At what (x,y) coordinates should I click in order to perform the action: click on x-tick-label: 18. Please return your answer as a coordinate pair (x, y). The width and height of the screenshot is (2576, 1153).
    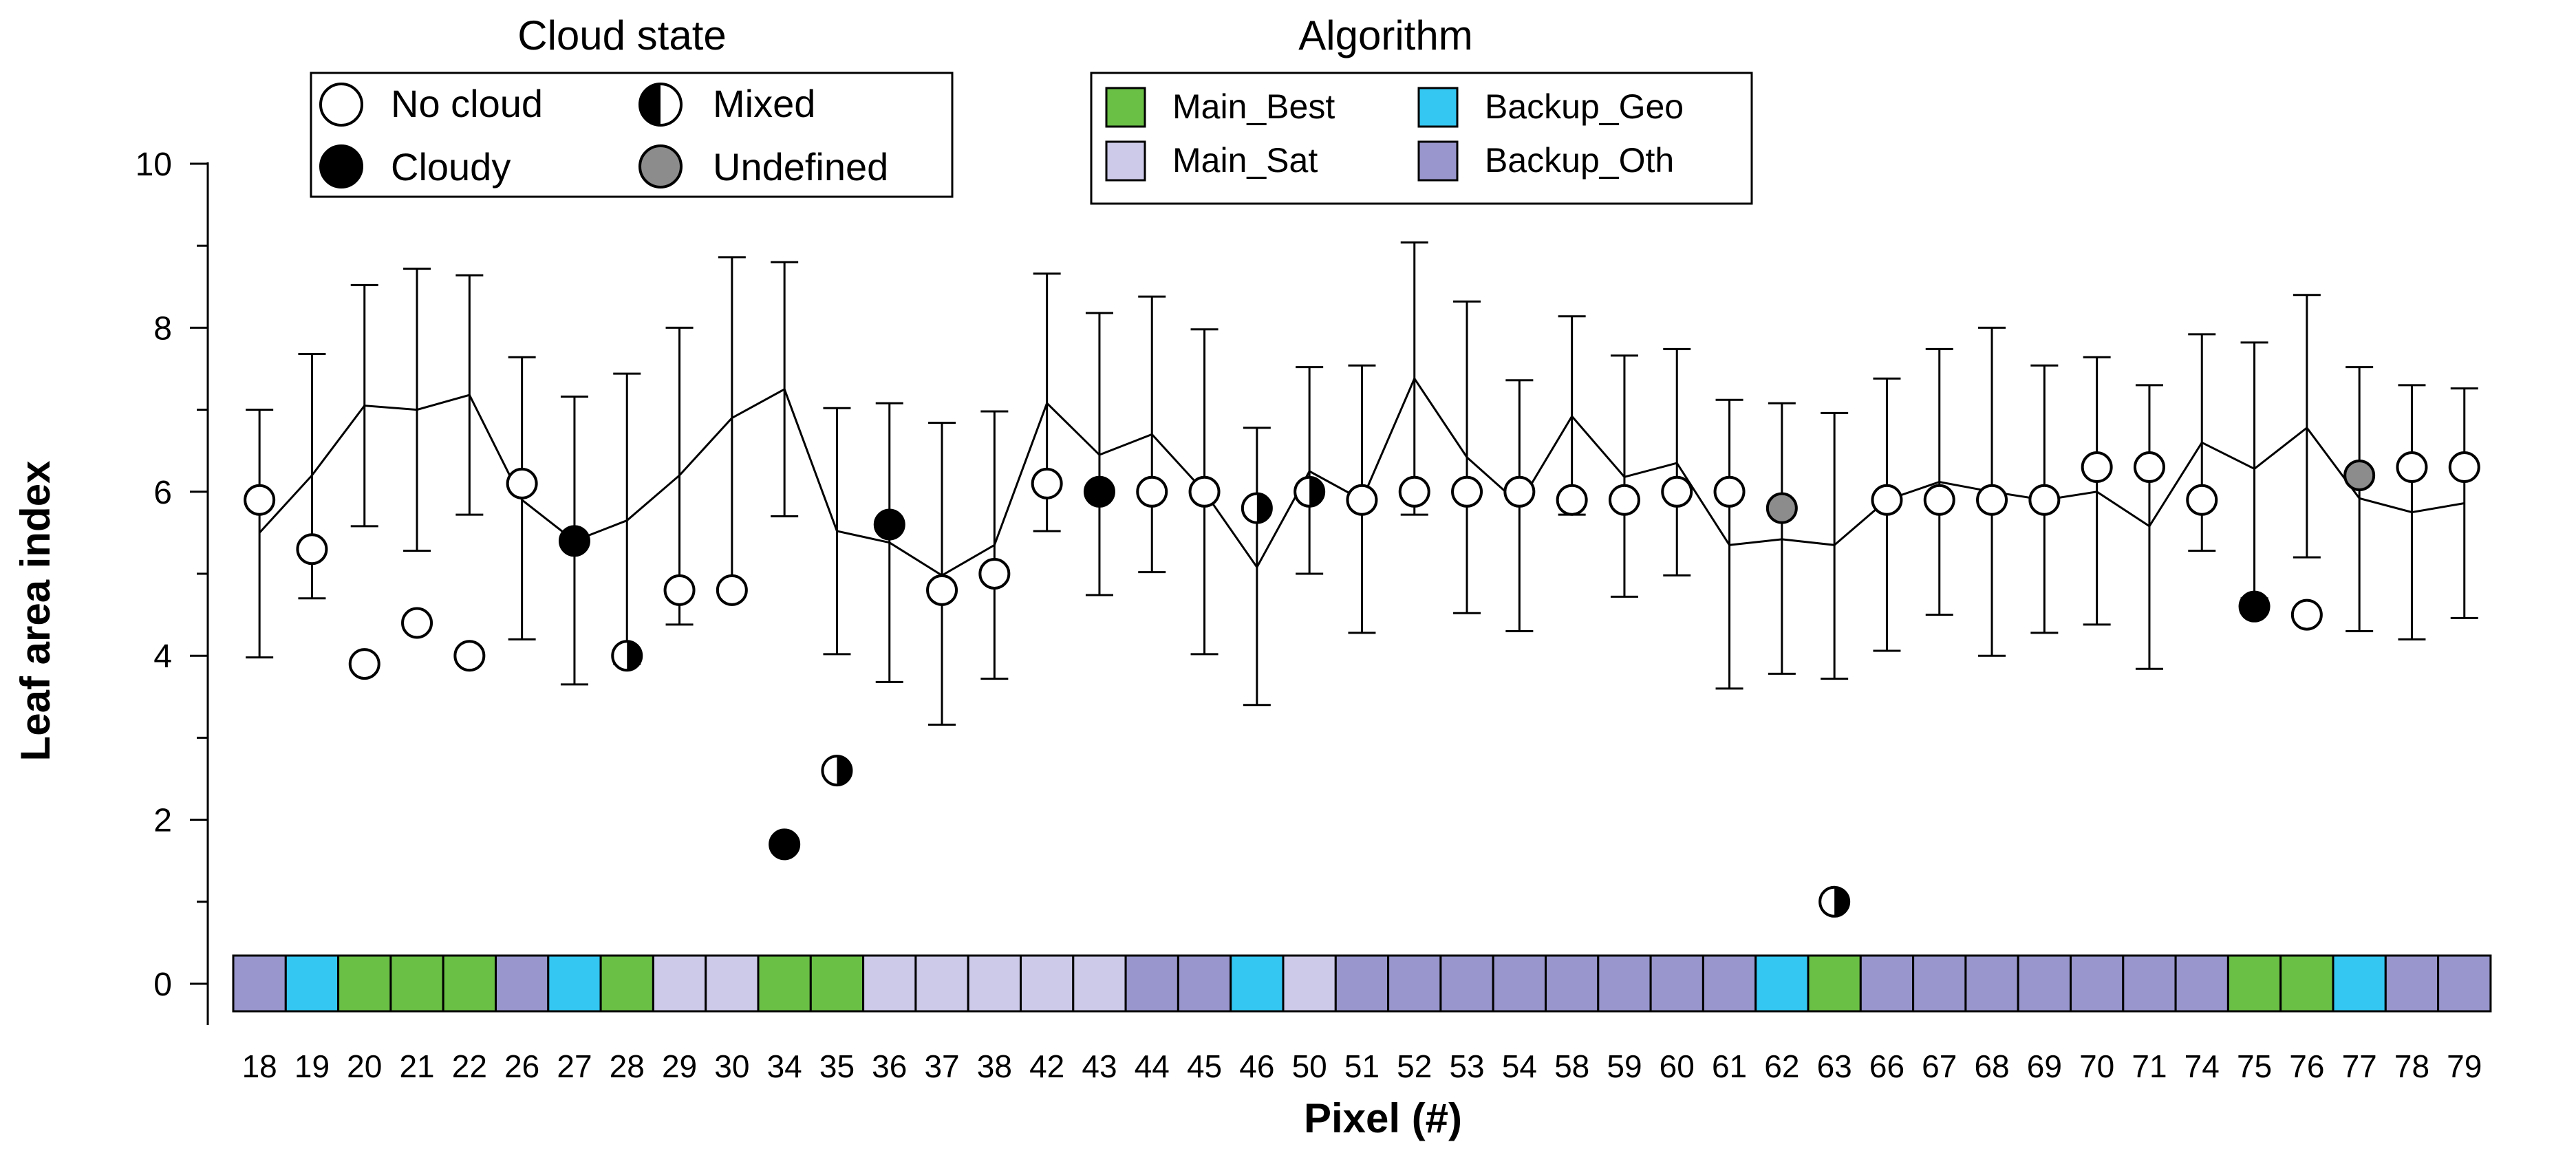
    Looking at the image, I should click on (259, 1066).